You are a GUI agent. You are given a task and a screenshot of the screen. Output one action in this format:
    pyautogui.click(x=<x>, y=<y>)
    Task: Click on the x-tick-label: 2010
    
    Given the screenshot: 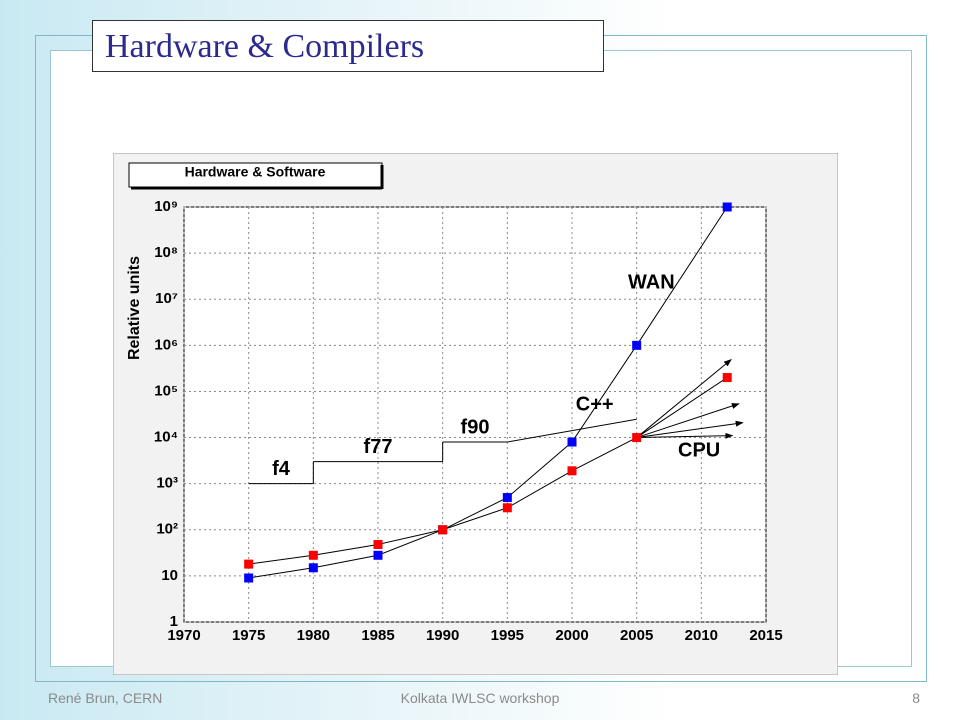 What is the action you would take?
    pyautogui.click(x=701, y=635)
    